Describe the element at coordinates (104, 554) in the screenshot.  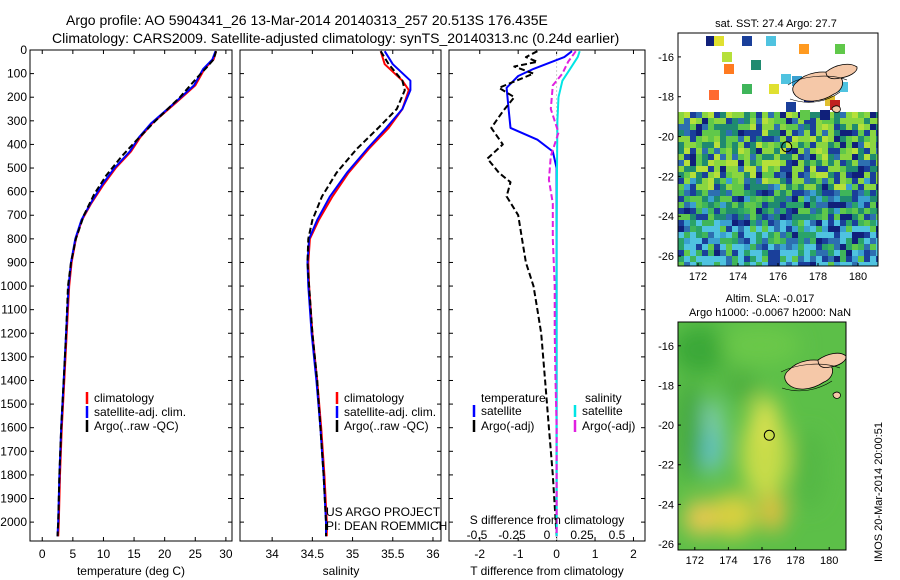
I see `x-tick-label: 10` at that location.